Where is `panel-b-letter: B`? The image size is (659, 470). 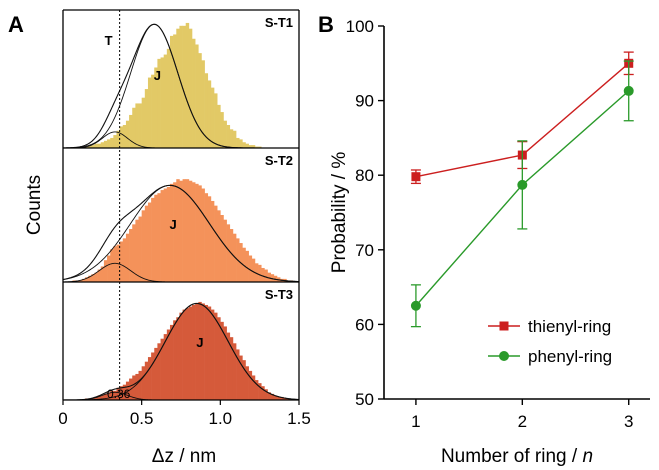 panel-b-letter: B is located at coordinates (326, 24).